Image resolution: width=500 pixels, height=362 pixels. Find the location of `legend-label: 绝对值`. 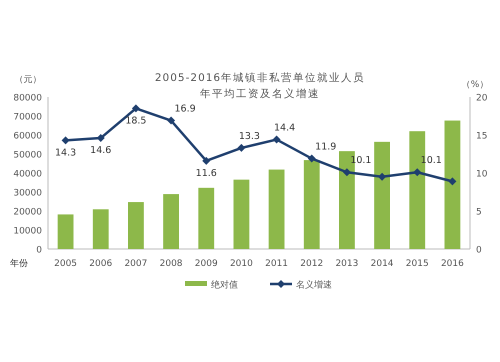

legend-label: 绝对值 is located at coordinates (224, 285).